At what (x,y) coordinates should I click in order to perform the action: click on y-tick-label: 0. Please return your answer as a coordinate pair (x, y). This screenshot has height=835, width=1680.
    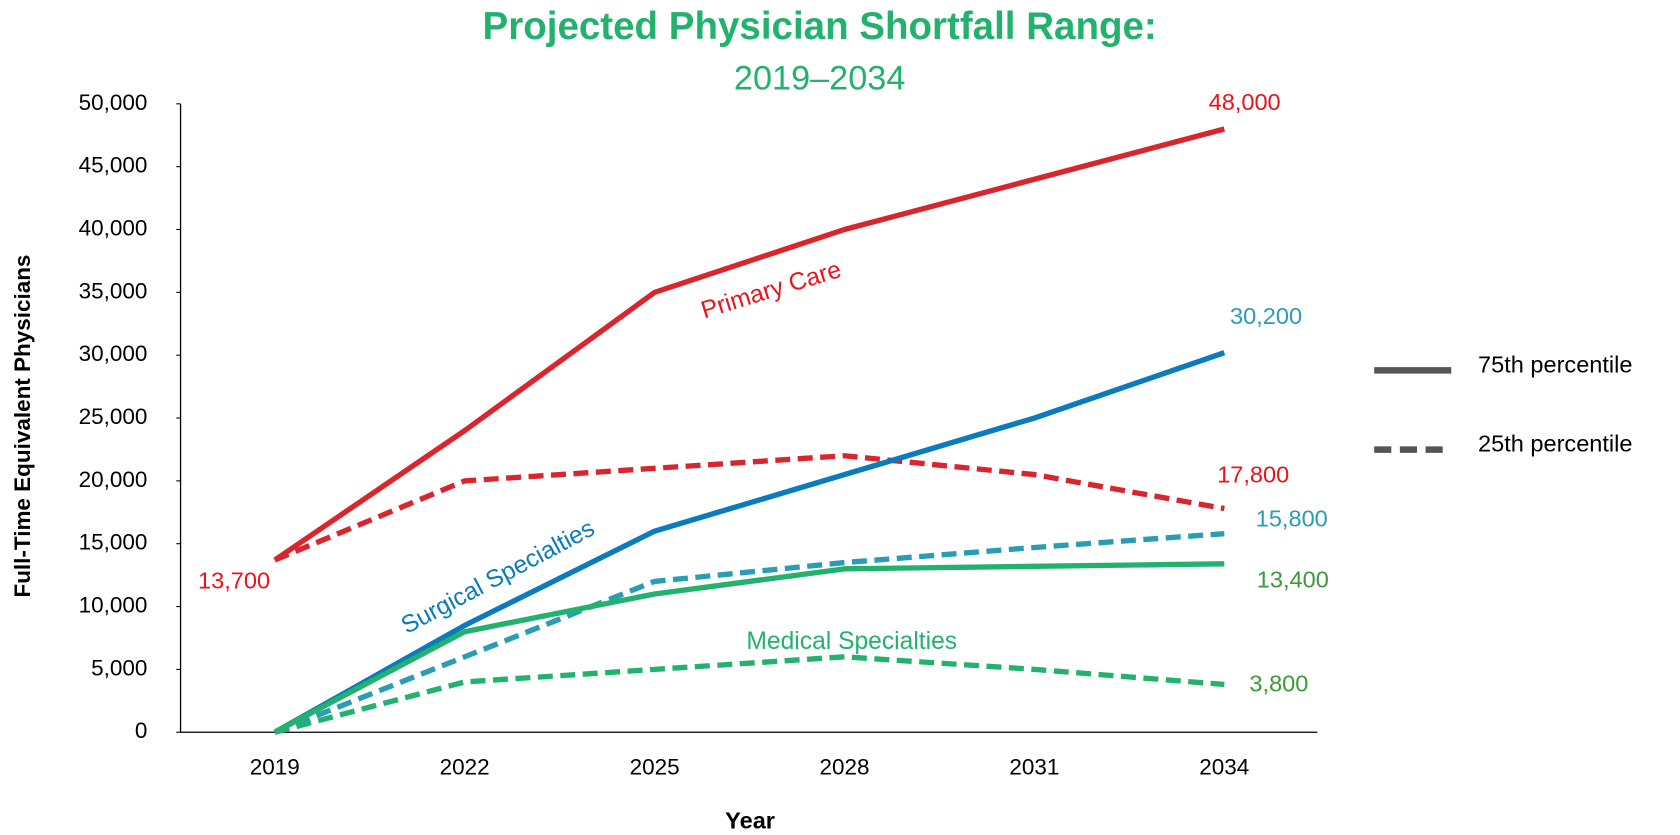
    Looking at the image, I should click on (141, 730).